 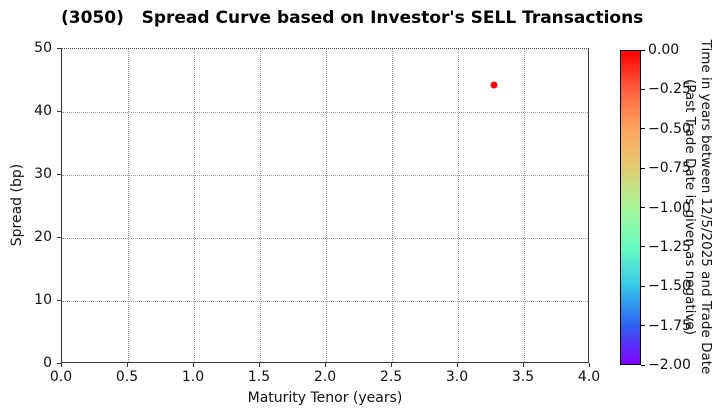 What do you see at coordinates (664, 50) in the screenshot?
I see `colorbar-tick-label: 0.00` at bounding box center [664, 50].